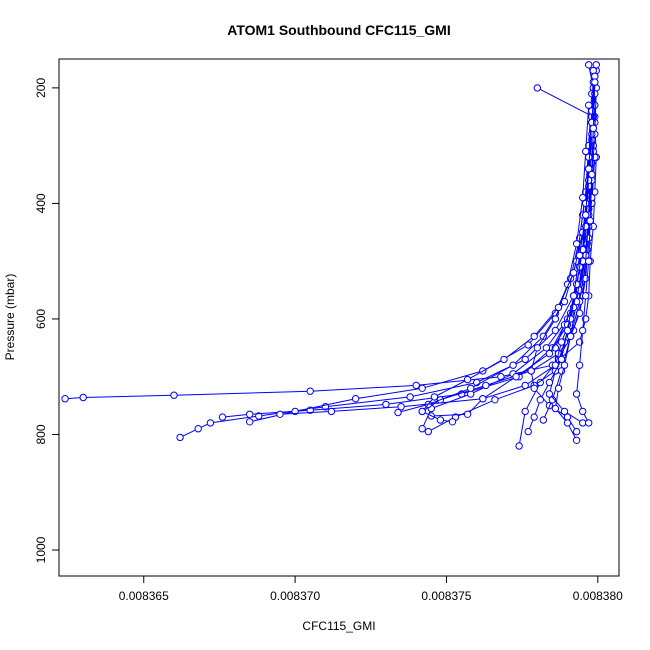  Describe the element at coordinates (10, 317) in the screenshot. I see `y-axis-label: Pressure (mbar)` at that location.